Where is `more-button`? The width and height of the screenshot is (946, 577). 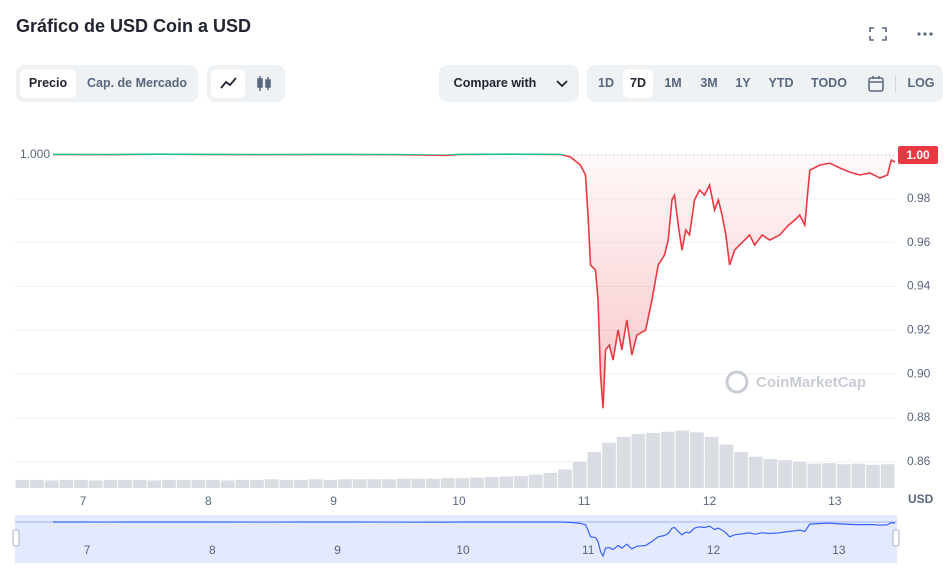
more-button is located at coordinates (925, 34).